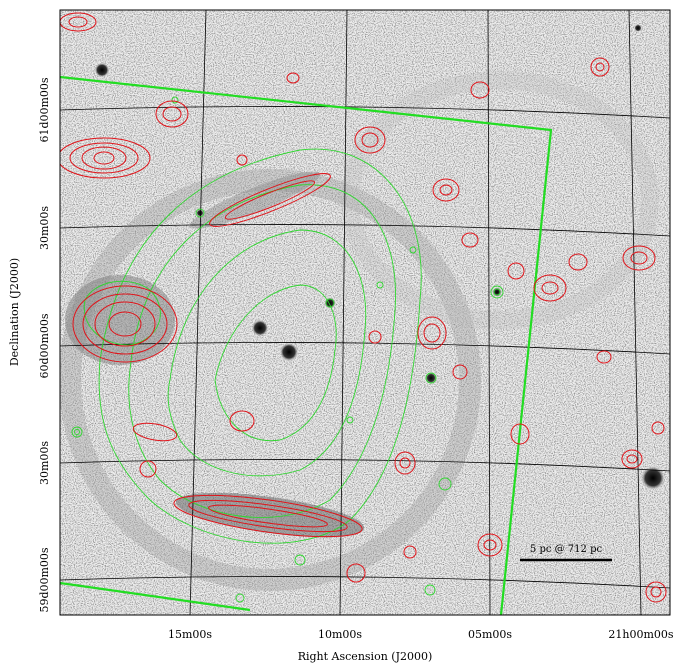 This screenshot has width=685, height=666. What do you see at coordinates (641, 634) in the screenshot?
I see `x-tick-label: 21h00m00s` at bounding box center [641, 634].